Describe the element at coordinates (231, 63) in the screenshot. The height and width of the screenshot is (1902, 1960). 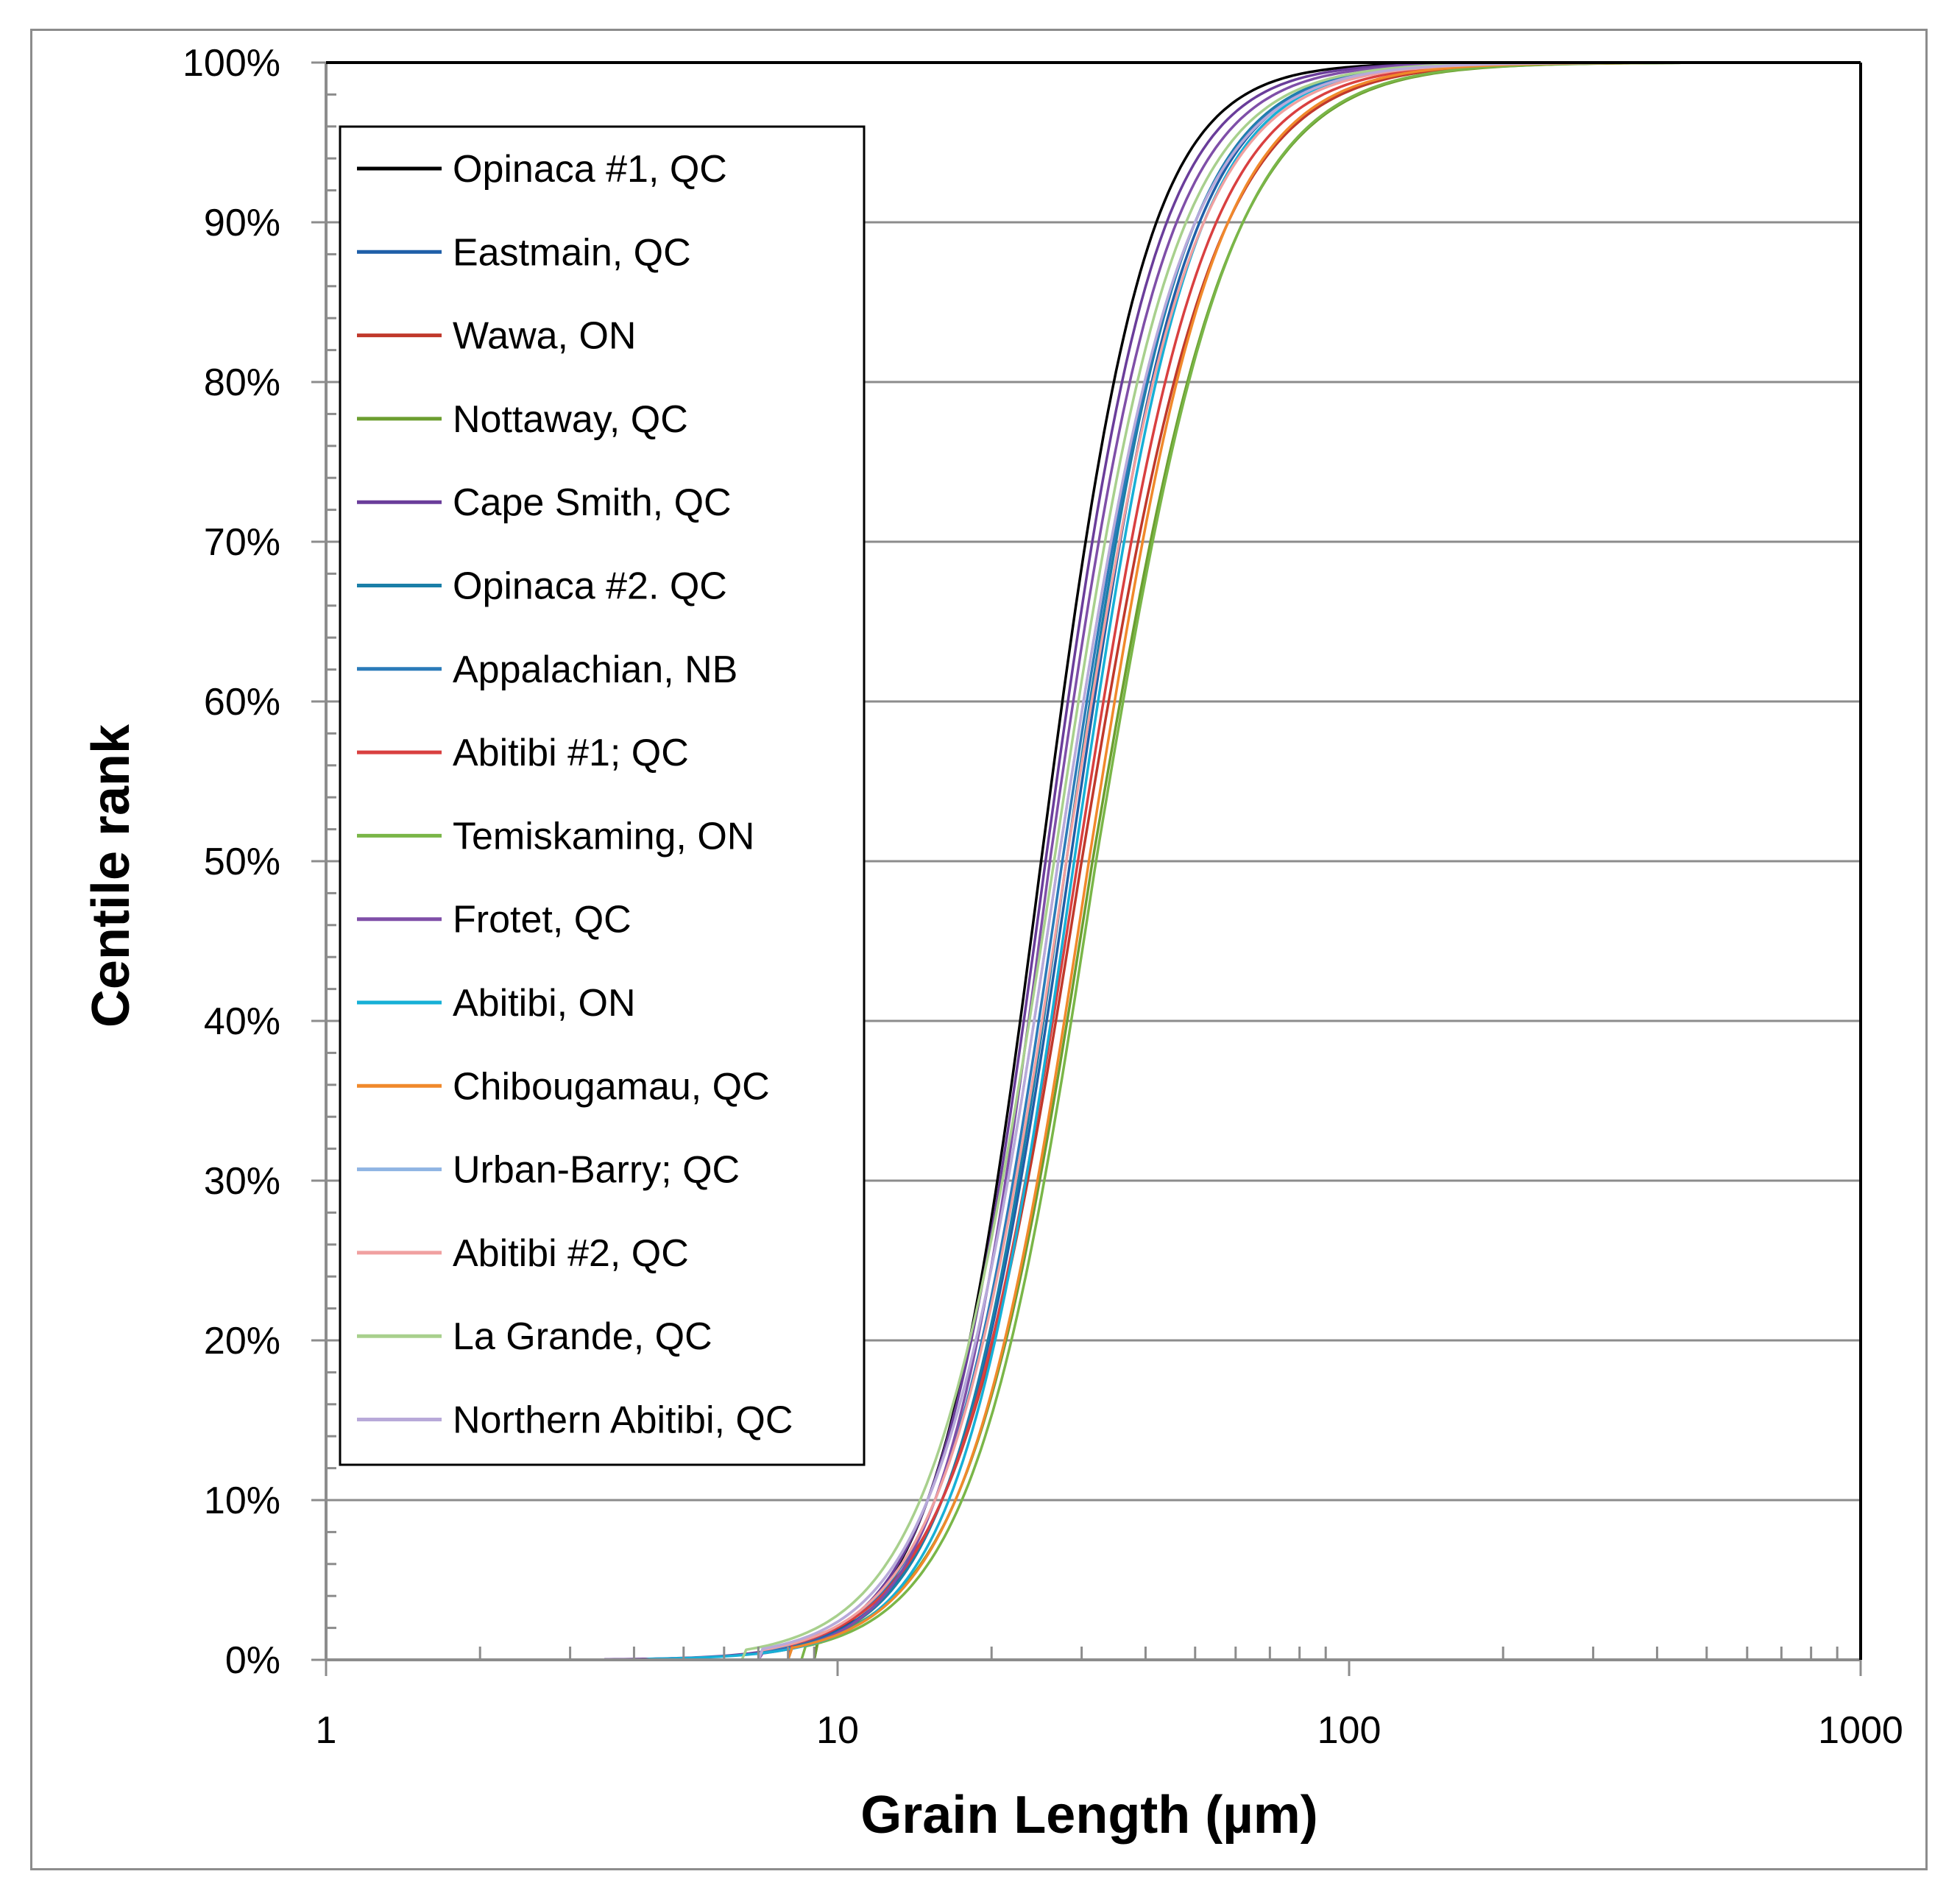
I see `y-tick-label: 100%` at that location.